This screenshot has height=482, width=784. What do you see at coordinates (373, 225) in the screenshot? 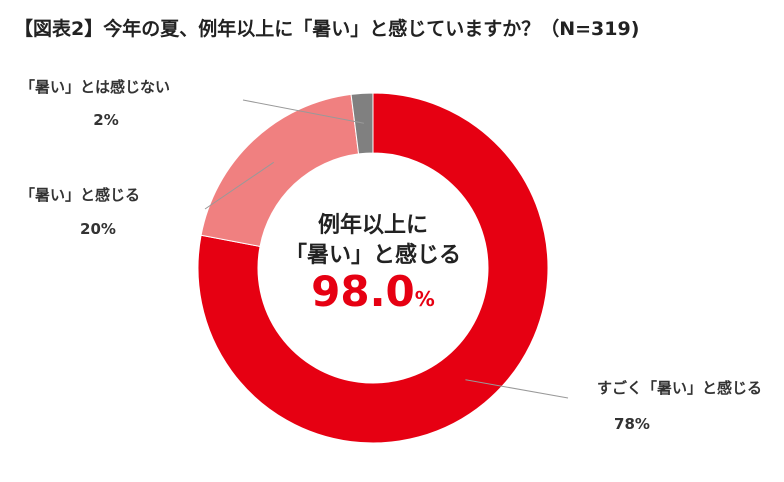
I see `center-label-line1: 例年以上に` at bounding box center [373, 225].